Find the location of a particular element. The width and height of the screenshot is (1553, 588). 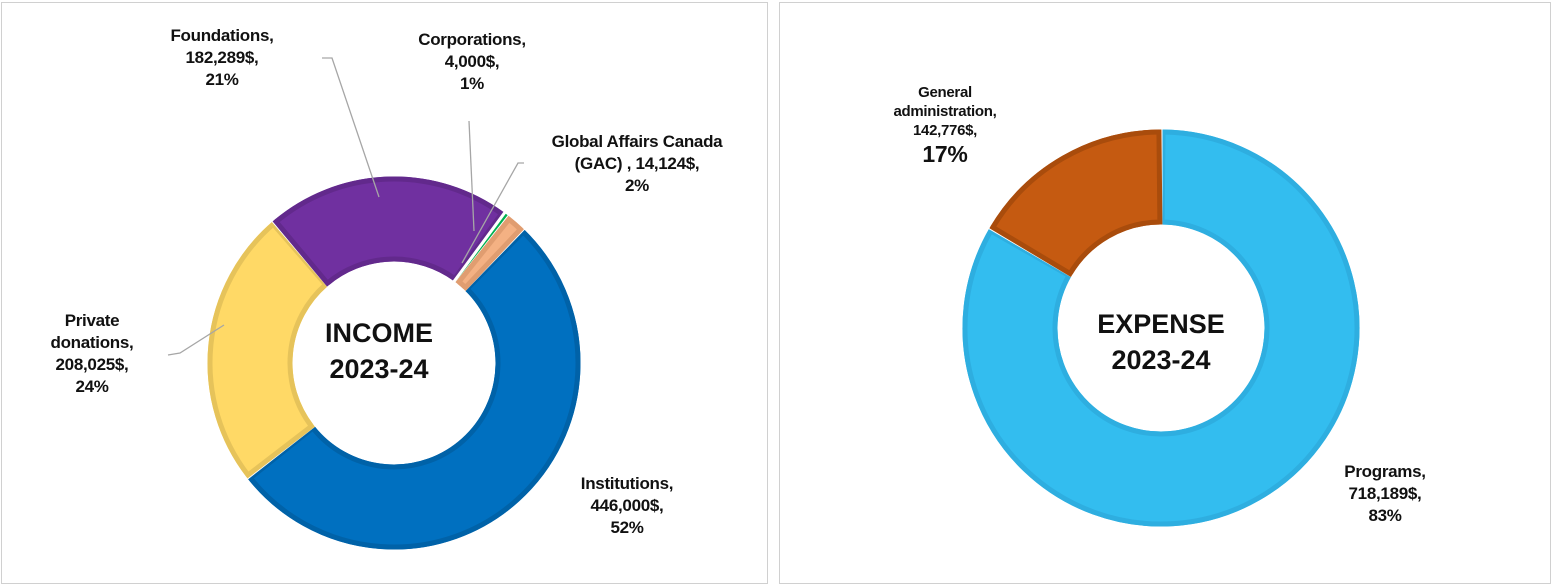

label-line: 208,025$, is located at coordinates (92, 364).